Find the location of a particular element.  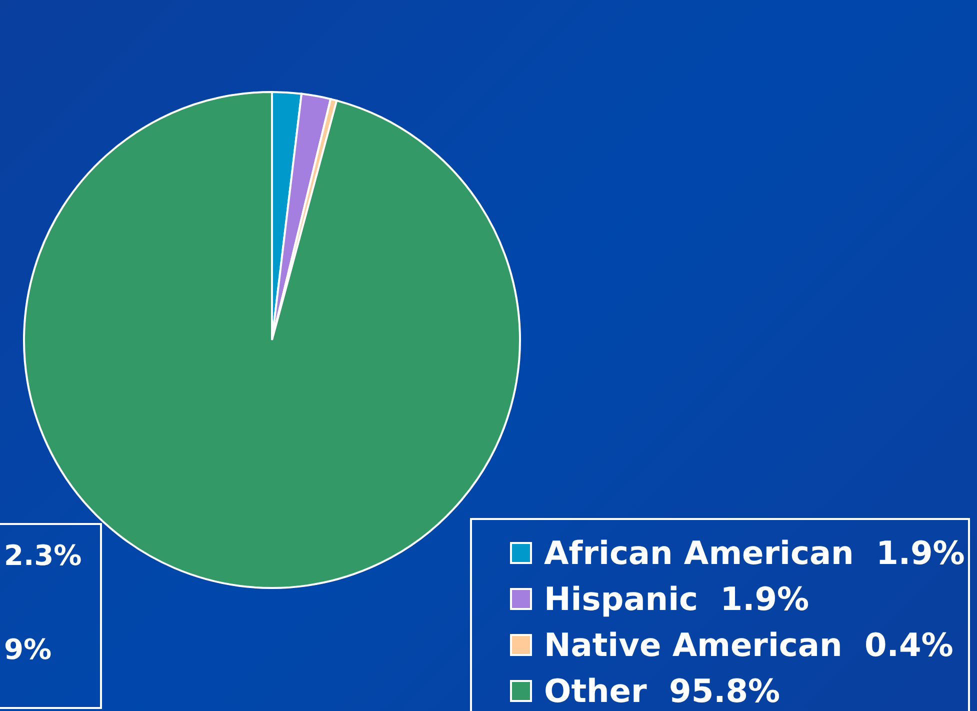

text: 2.3% is located at coordinates (43, 556).